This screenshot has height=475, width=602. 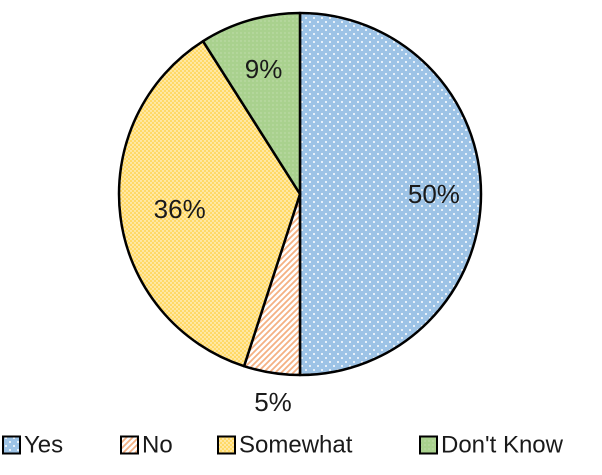 I want to click on data-label-dont-know: 9%, so click(x=264, y=69).